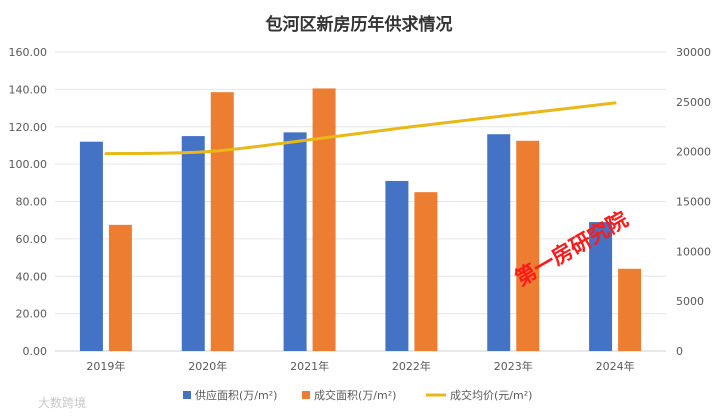 The image size is (719, 416). I want to click on chart-title: 包河区新房历年供求情况, so click(359, 24).